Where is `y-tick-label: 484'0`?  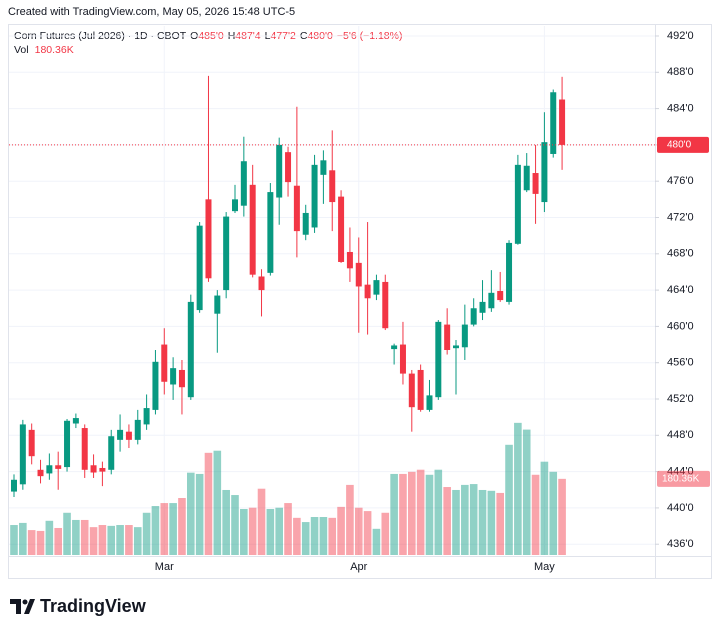
y-tick-label: 484'0 is located at coordinates (680, 108).